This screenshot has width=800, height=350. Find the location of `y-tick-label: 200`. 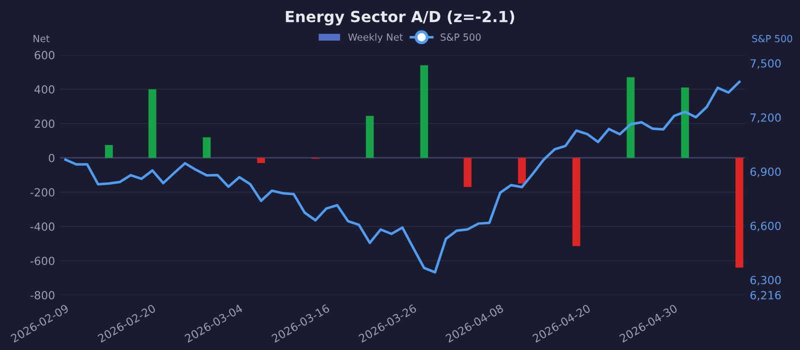

y-tick-label: 200 is located at coordinates (44, 124).